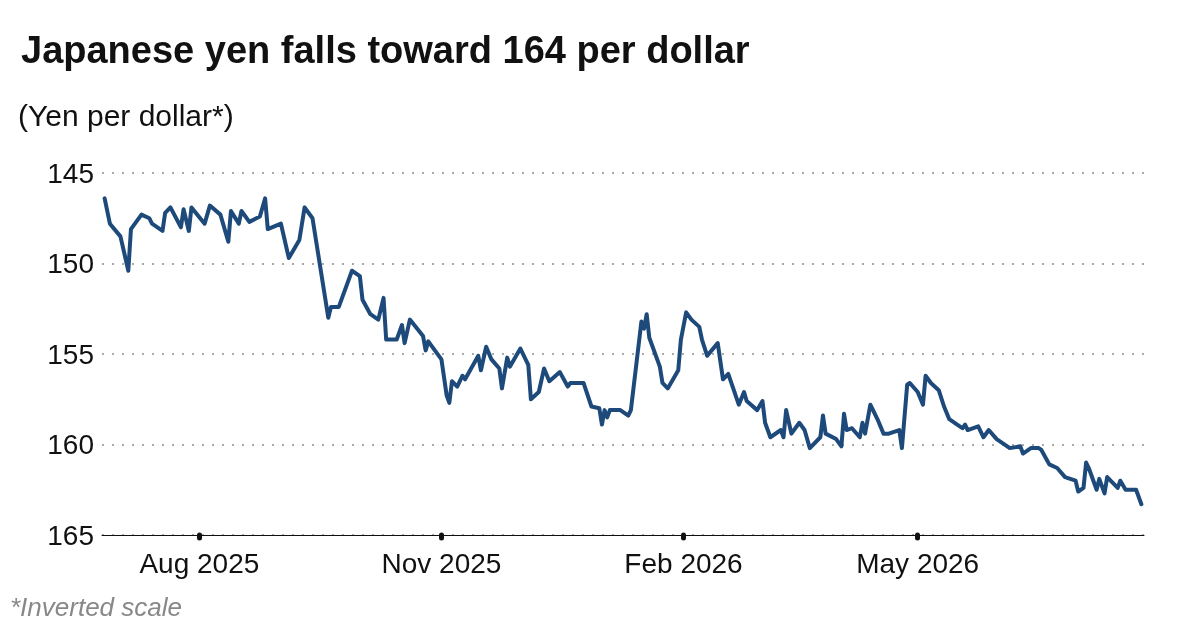 This screenshot has width=1200, height=630. What do you see at coordinates (385, 50) in the screenshot?
I see `chart-title: Japanese yen falls toward 164 per dollar` at bounding box center [385, 50].